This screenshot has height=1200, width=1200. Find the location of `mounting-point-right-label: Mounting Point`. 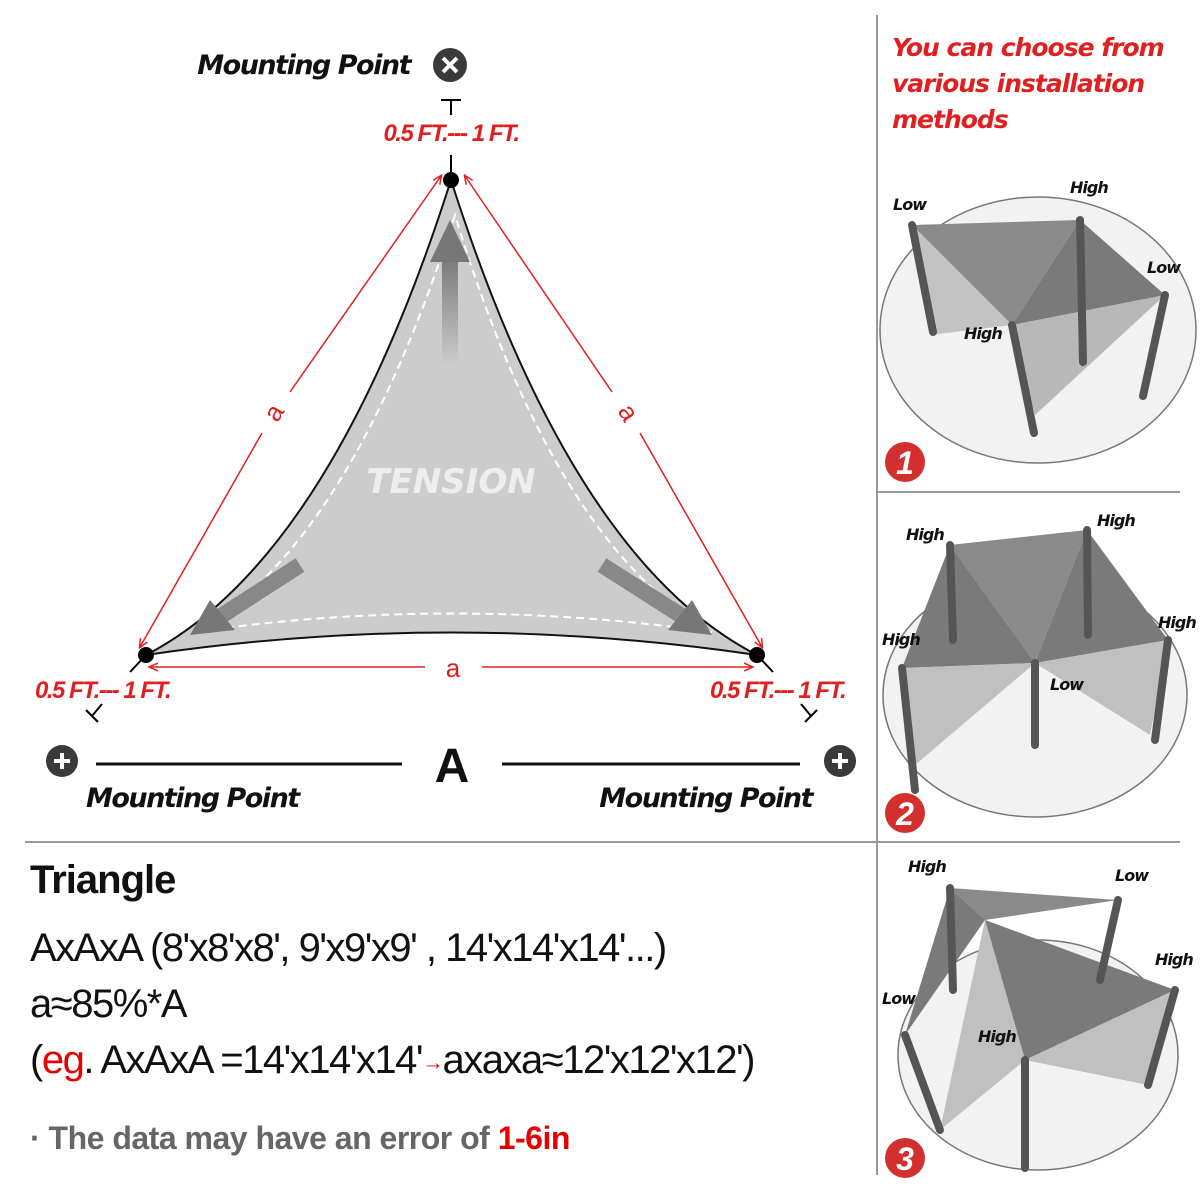

mounting-point-right-label: Mounting Point is located at coordinates (706, 798).